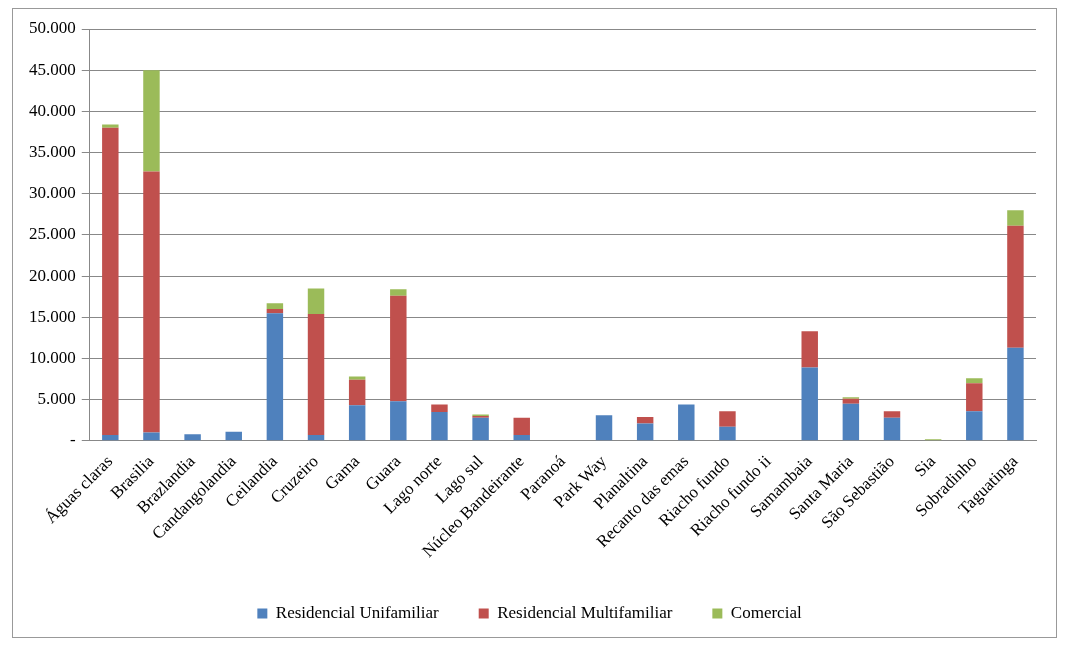 The image size is (1069, 648). What do you see at coordinates (52, 28) in the screenshot?
I see `y-tick-label: 50.000` at bounding box center [52, 28].